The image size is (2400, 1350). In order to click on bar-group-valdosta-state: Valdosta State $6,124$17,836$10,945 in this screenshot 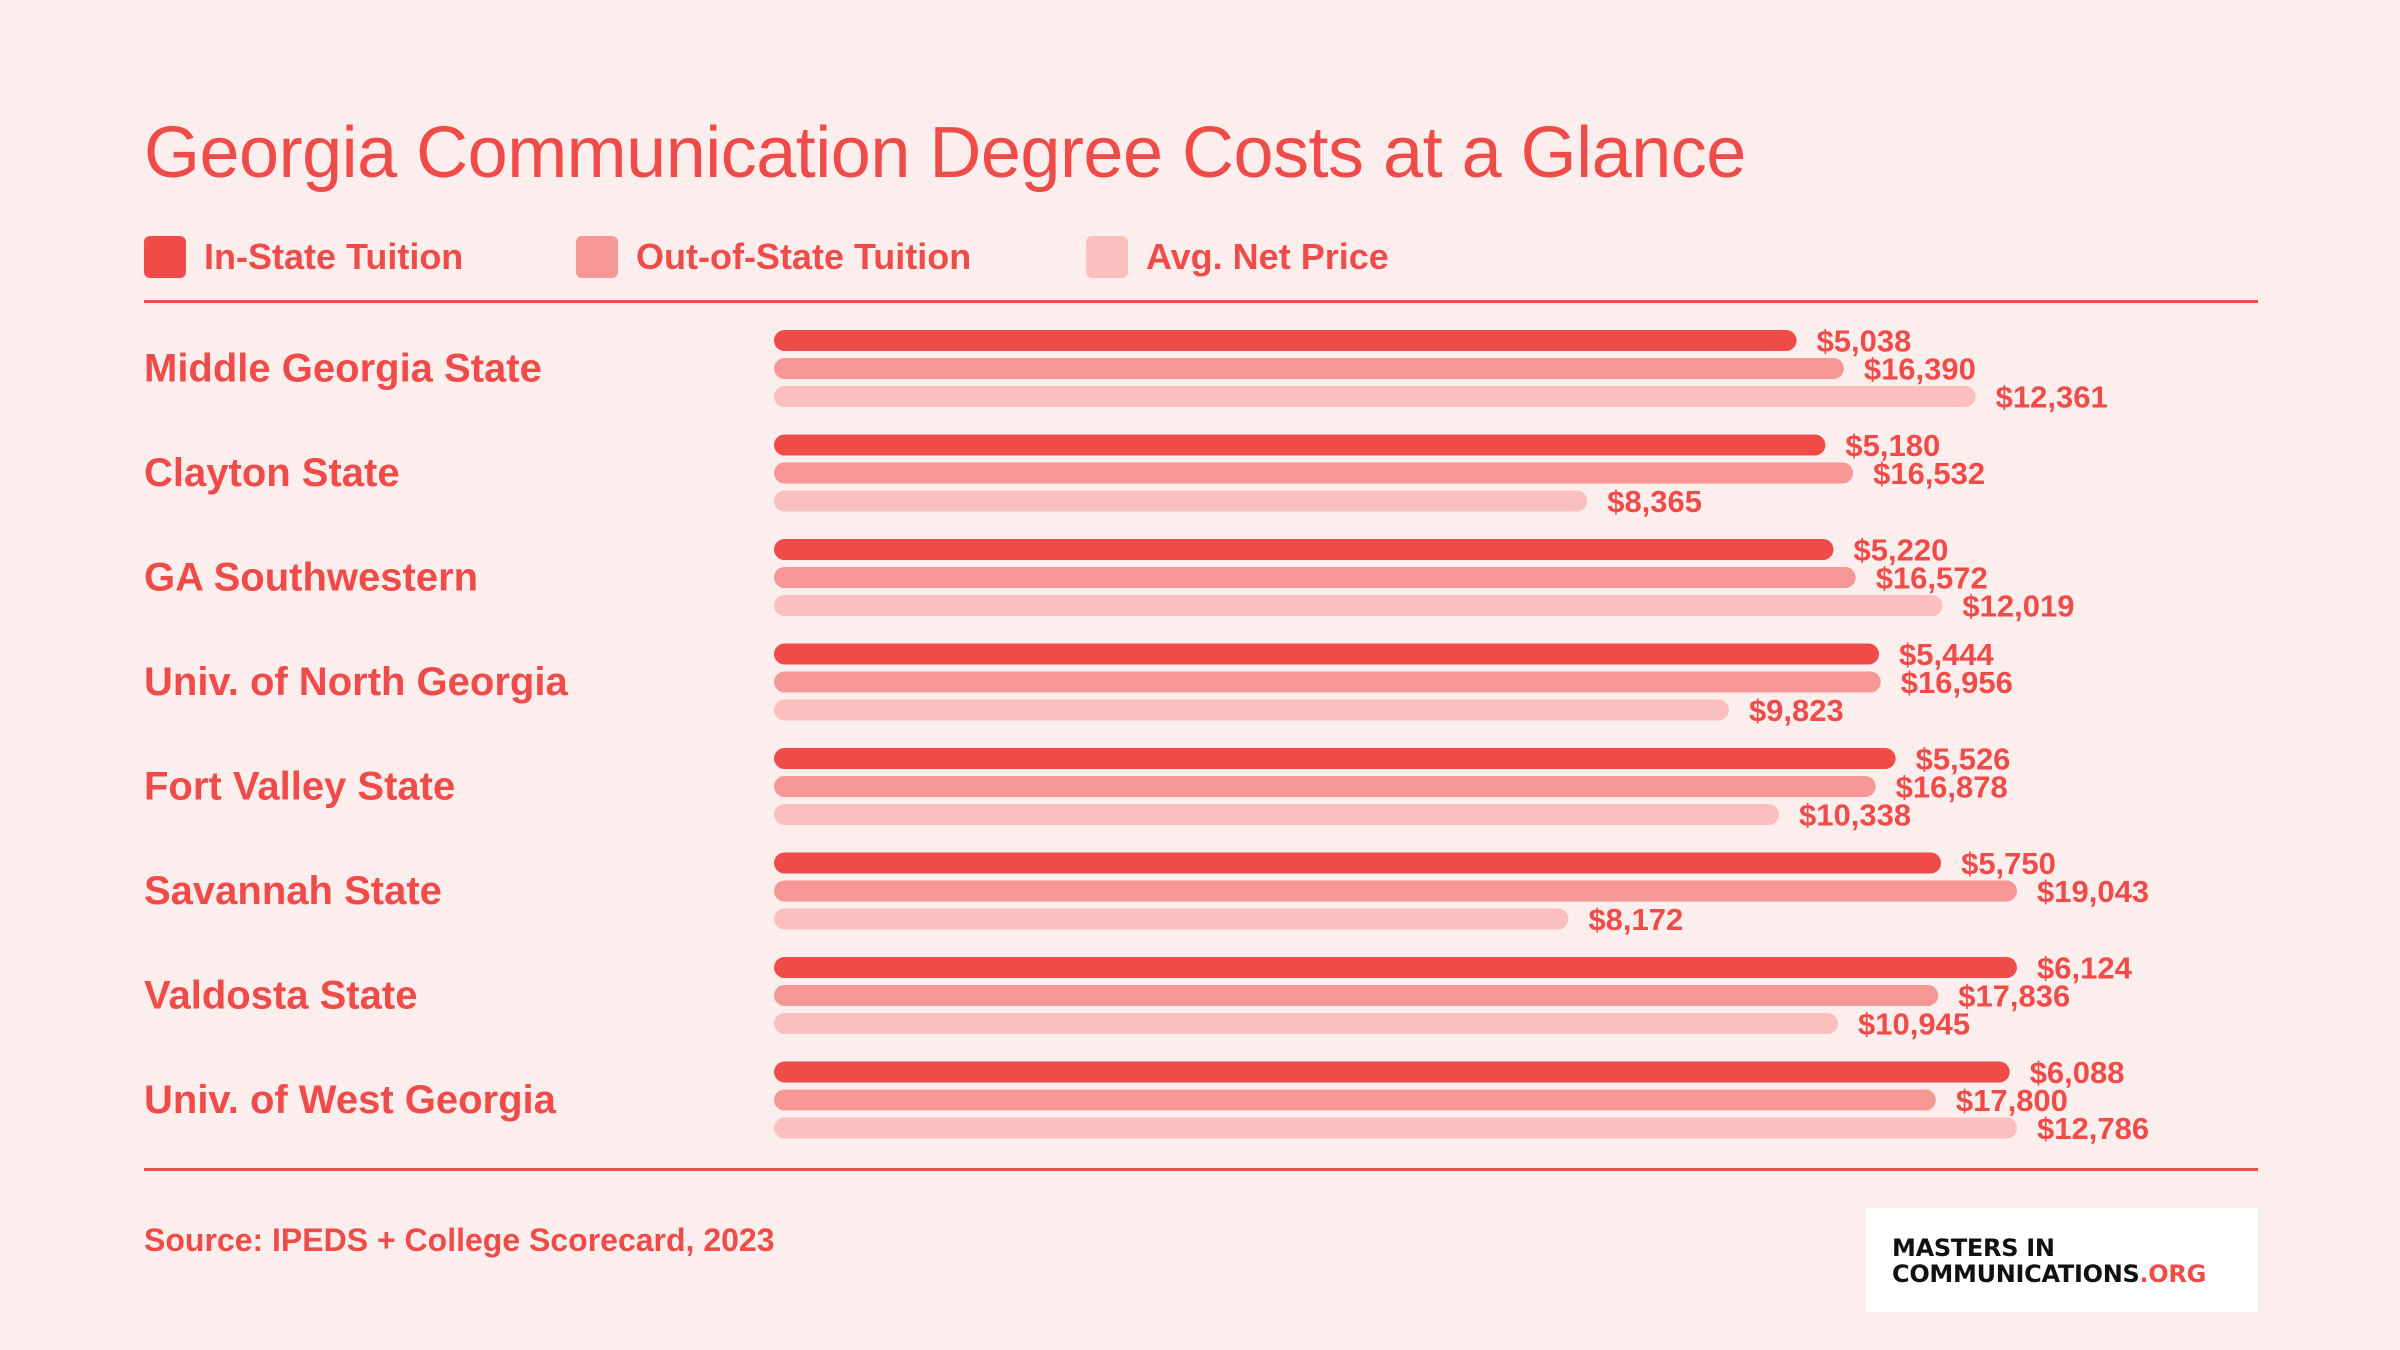, I will do `click(1138, 996)`.